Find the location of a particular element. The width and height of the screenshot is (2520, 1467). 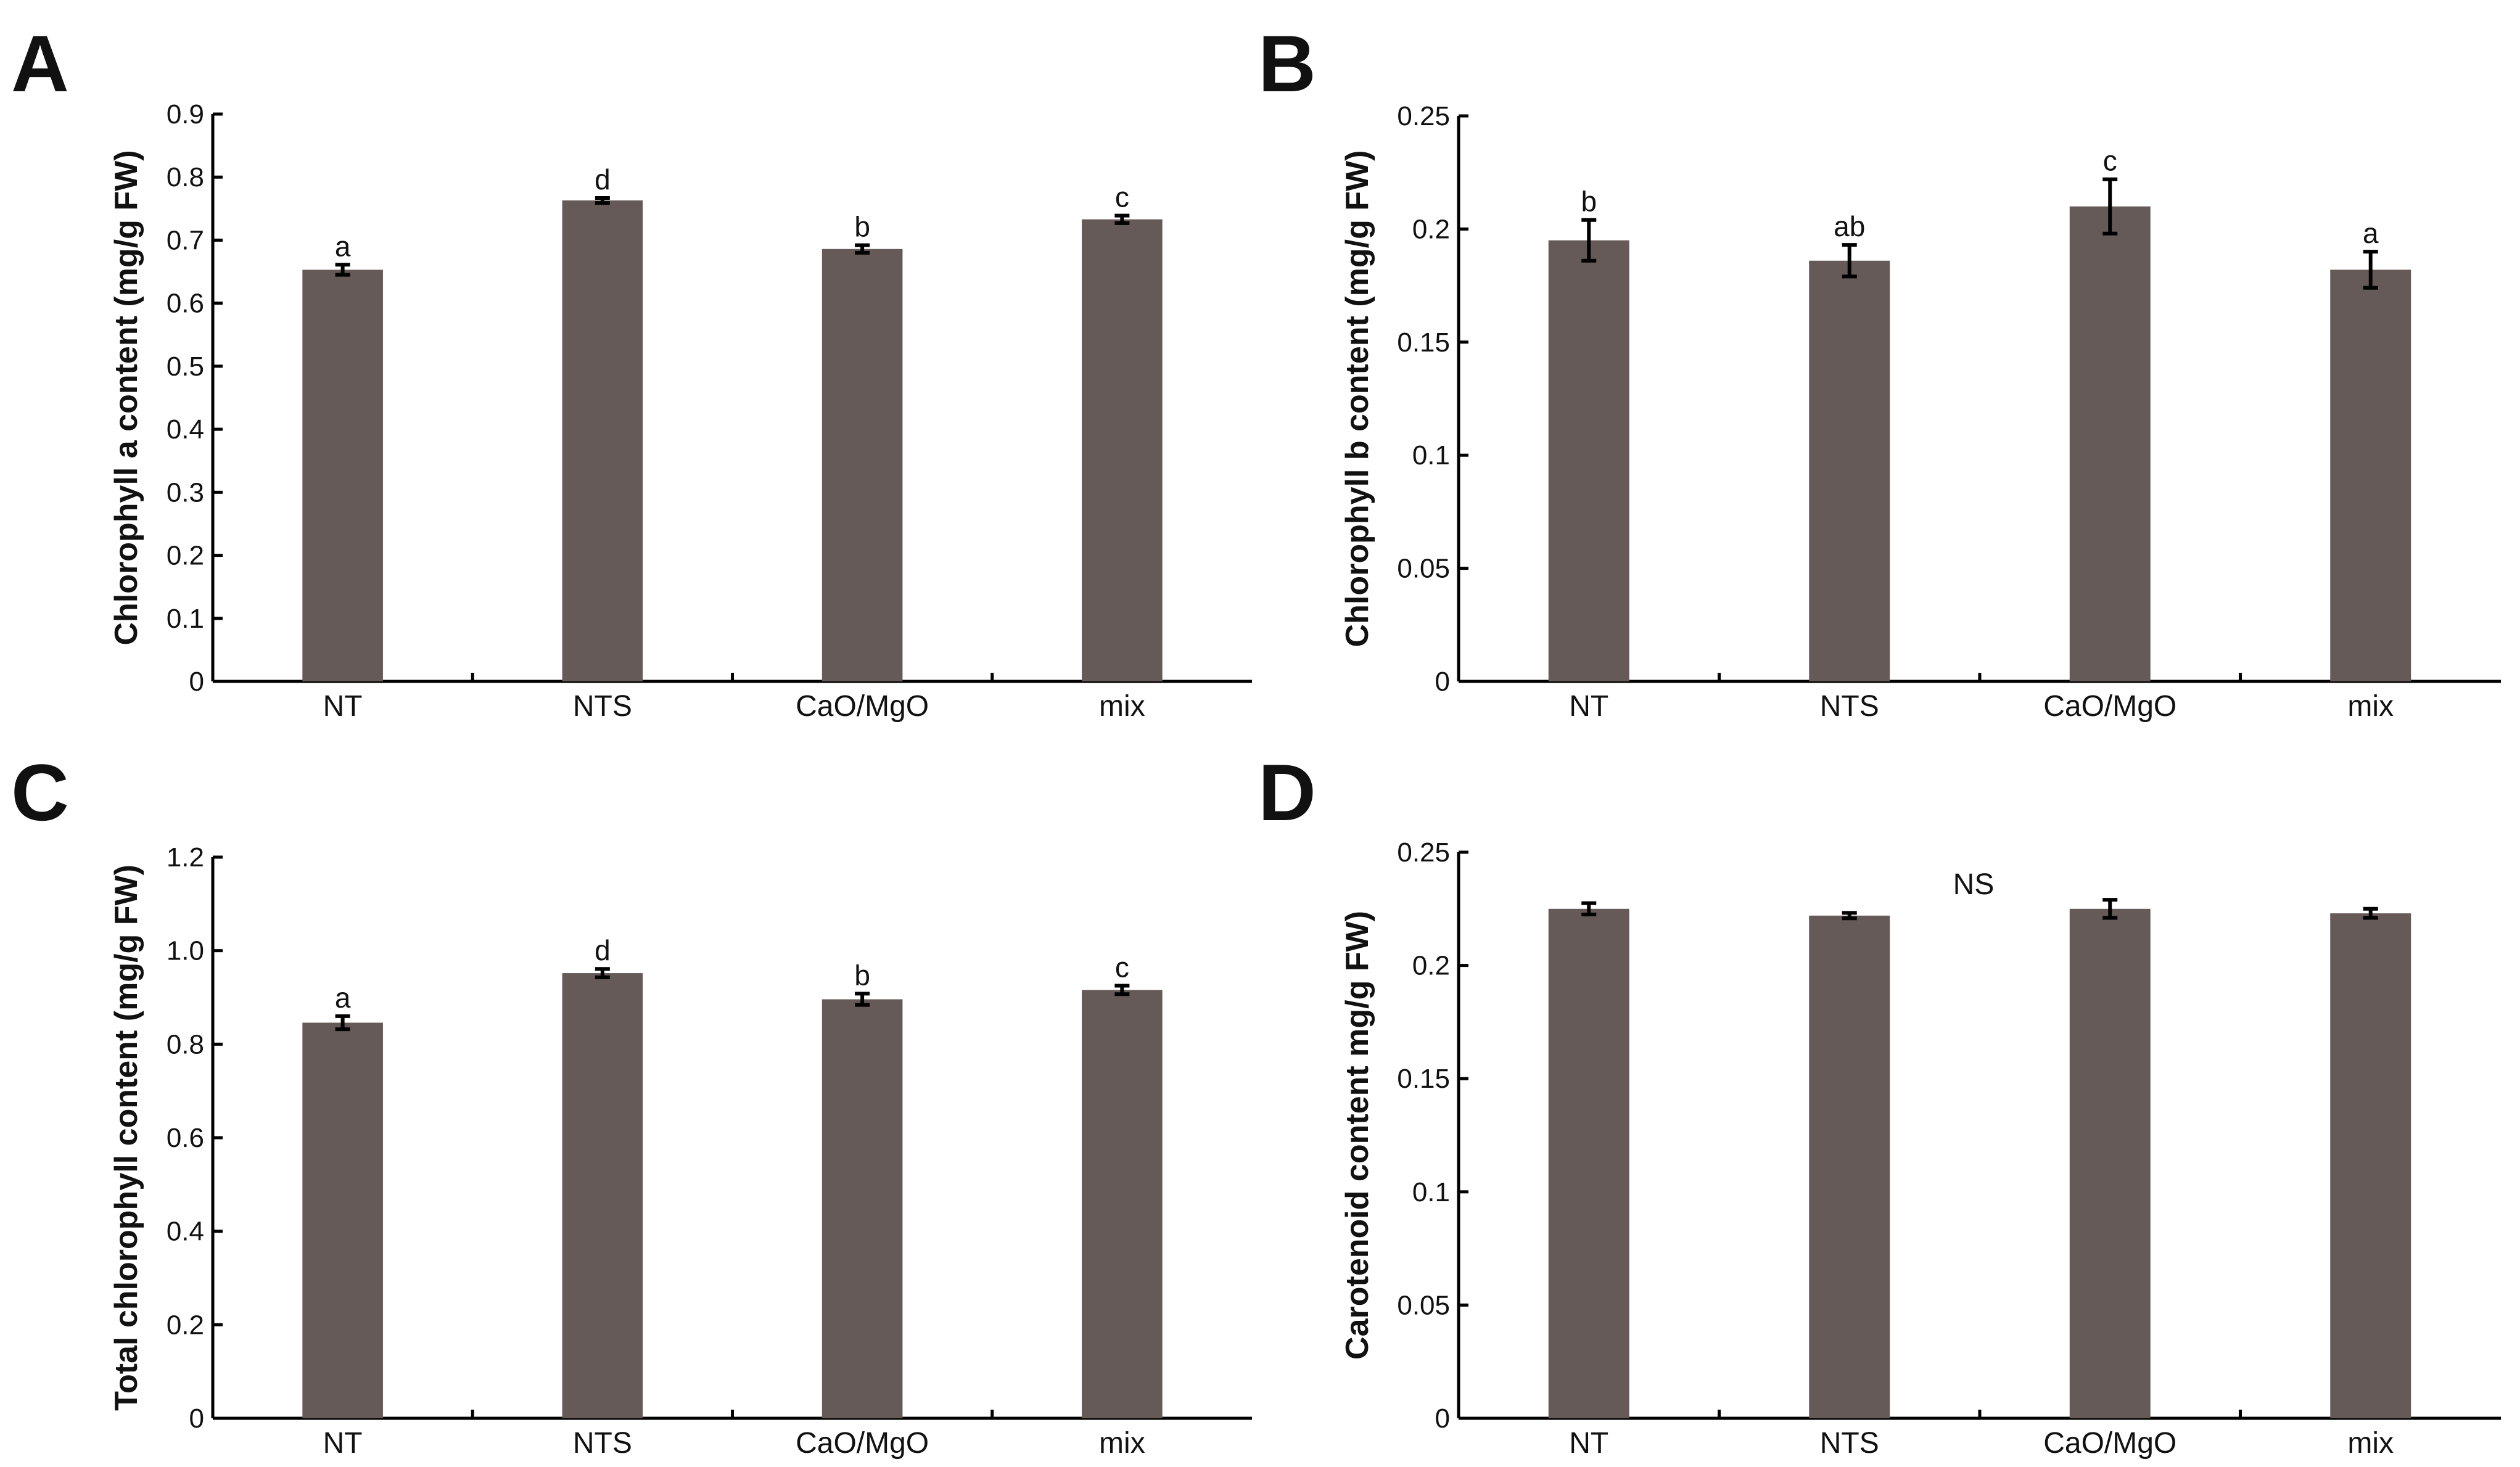

y-tick-label-b: 0.05 is located at coordinates (1423, 569).